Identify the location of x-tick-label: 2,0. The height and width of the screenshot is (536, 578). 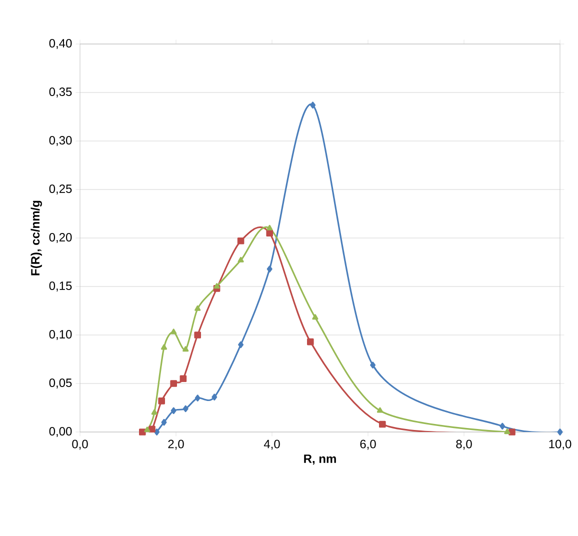
(176, 445).